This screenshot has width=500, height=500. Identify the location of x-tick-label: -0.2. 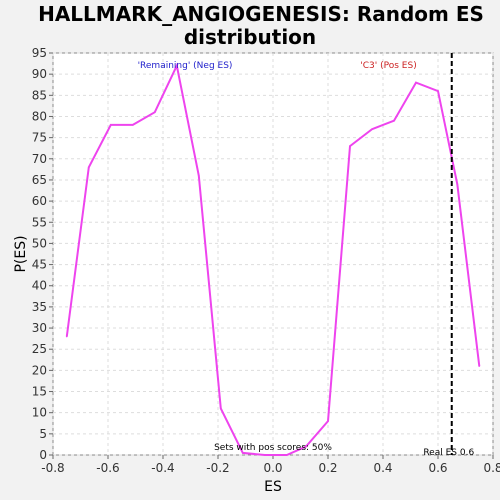
(217, 468).